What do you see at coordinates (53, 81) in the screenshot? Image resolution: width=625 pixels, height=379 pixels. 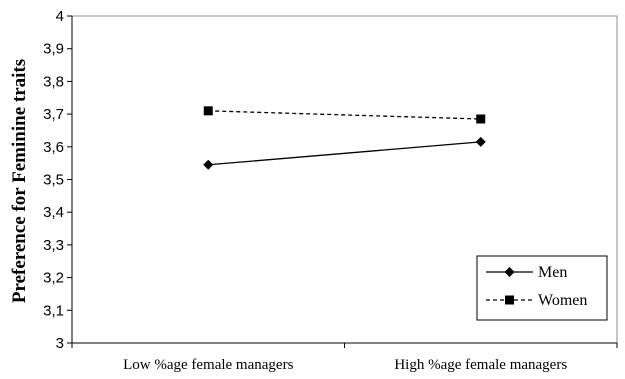 I see `y-tick-label: 3,8` at bounding box center [53, 81].